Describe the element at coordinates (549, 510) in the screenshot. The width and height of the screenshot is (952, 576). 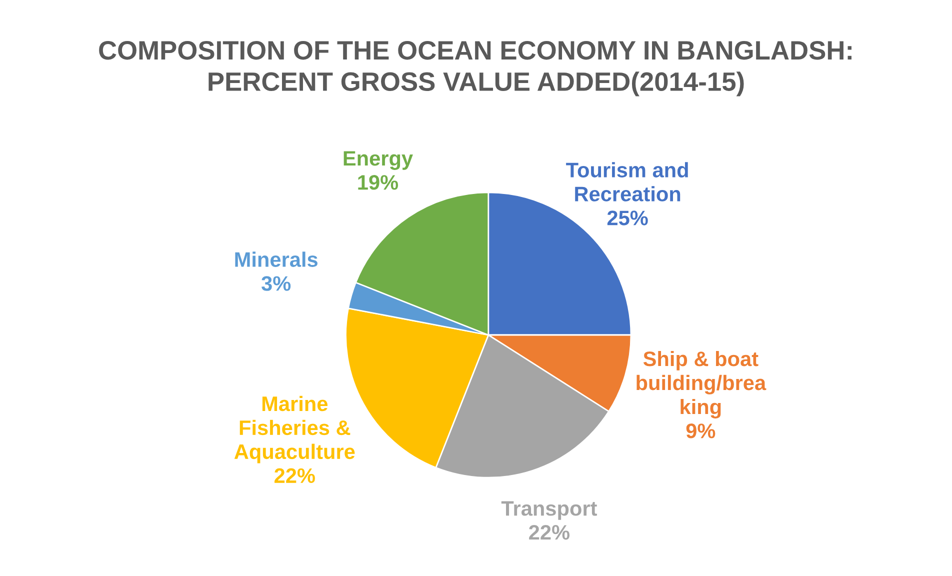
I see `slice-label: Transport` at that location.